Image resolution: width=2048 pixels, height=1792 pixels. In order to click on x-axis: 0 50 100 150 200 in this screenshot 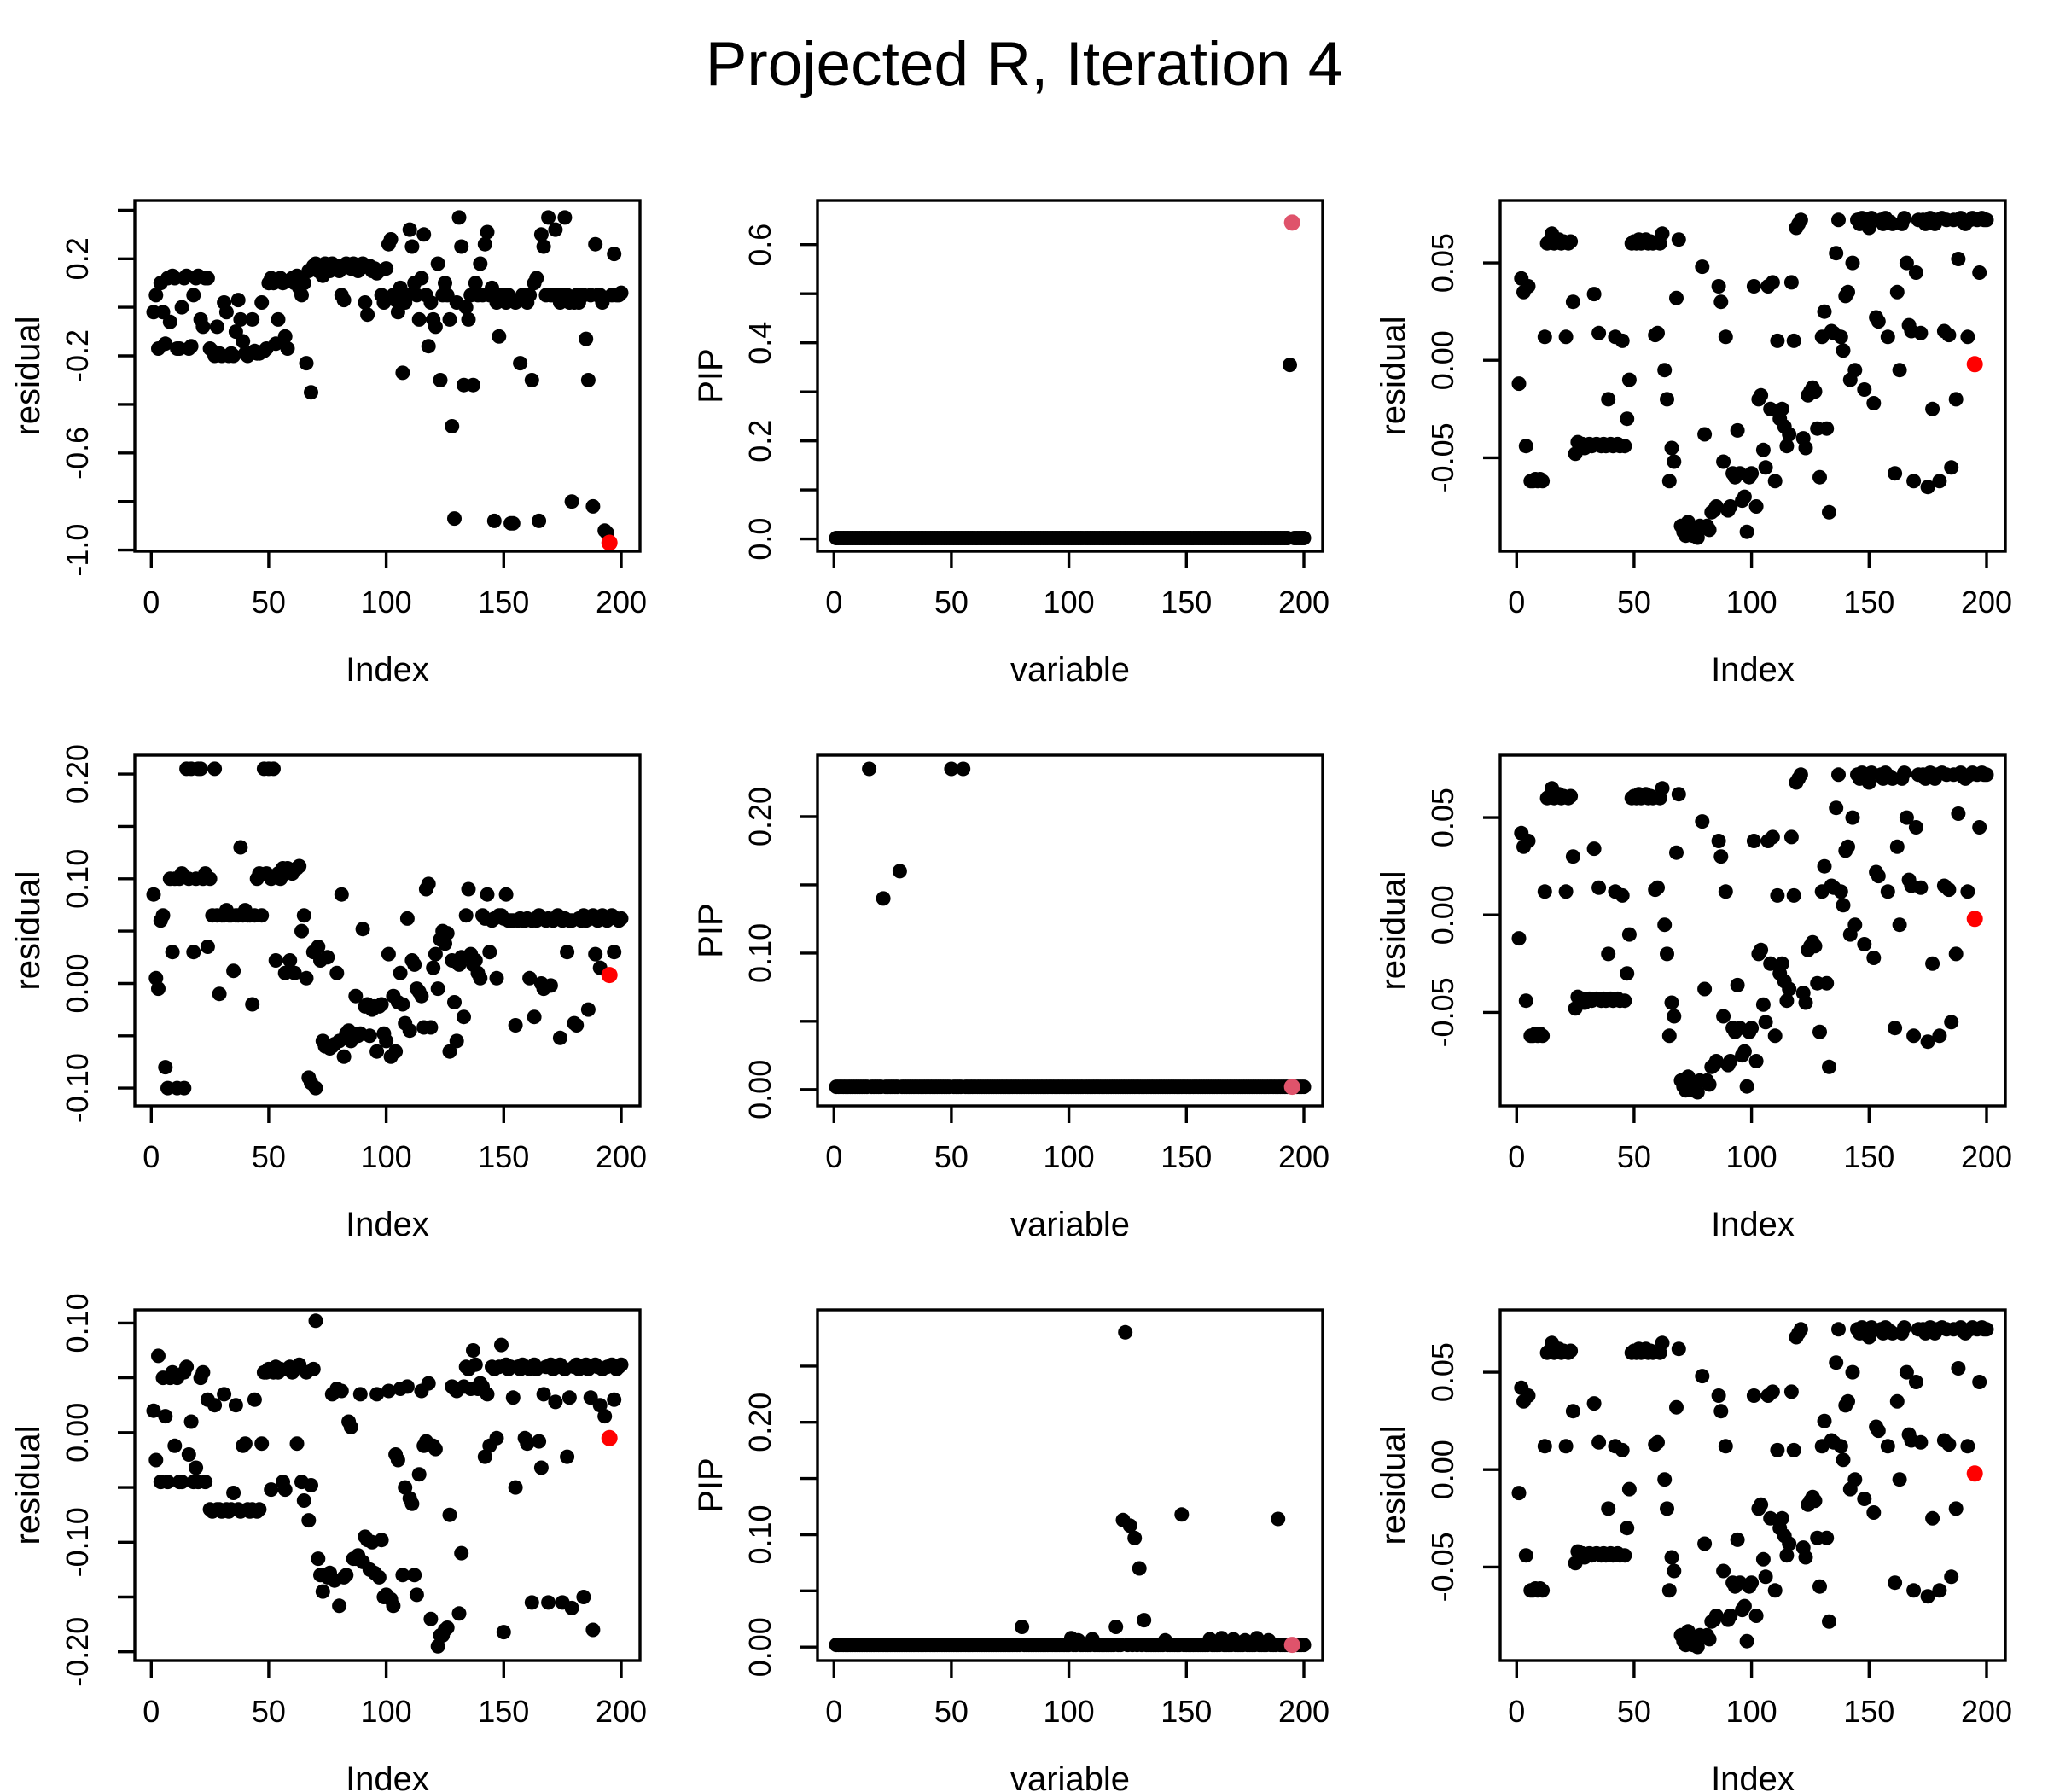, I will do `click(1077, 585)`.